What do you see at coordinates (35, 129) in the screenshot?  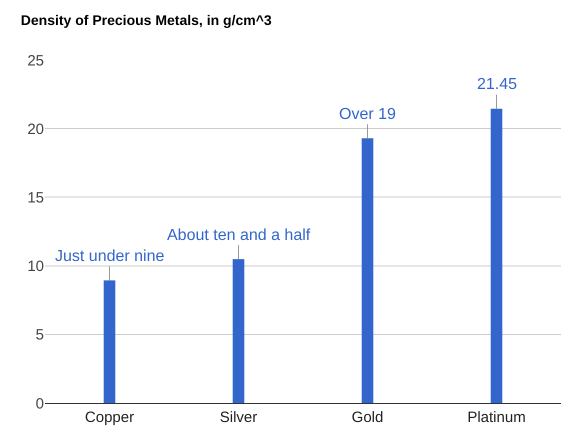 I see `y-tick-label: 20` at bounding box center [35, 129].